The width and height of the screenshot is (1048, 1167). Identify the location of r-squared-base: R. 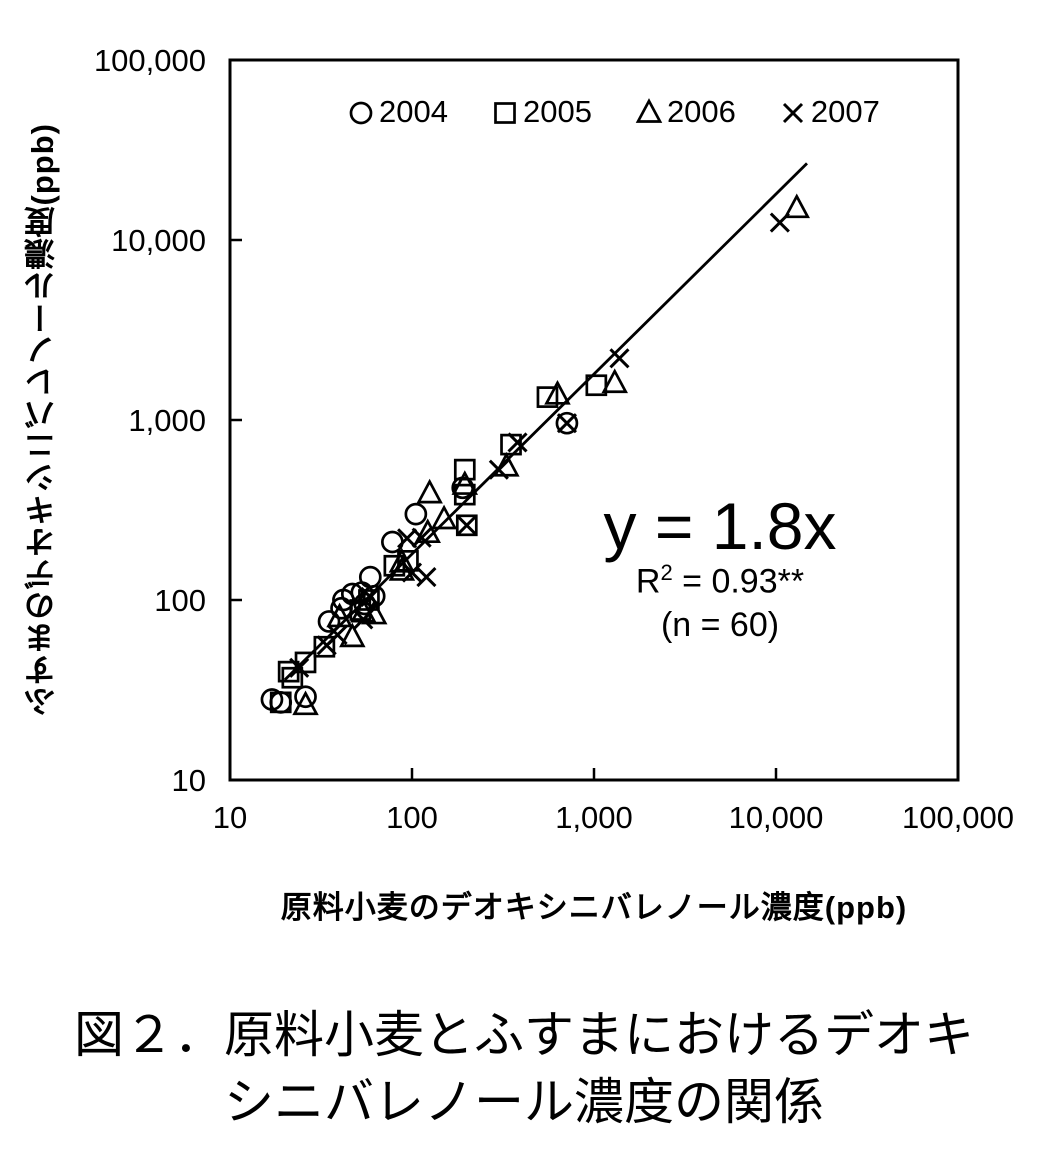
(648, 581).